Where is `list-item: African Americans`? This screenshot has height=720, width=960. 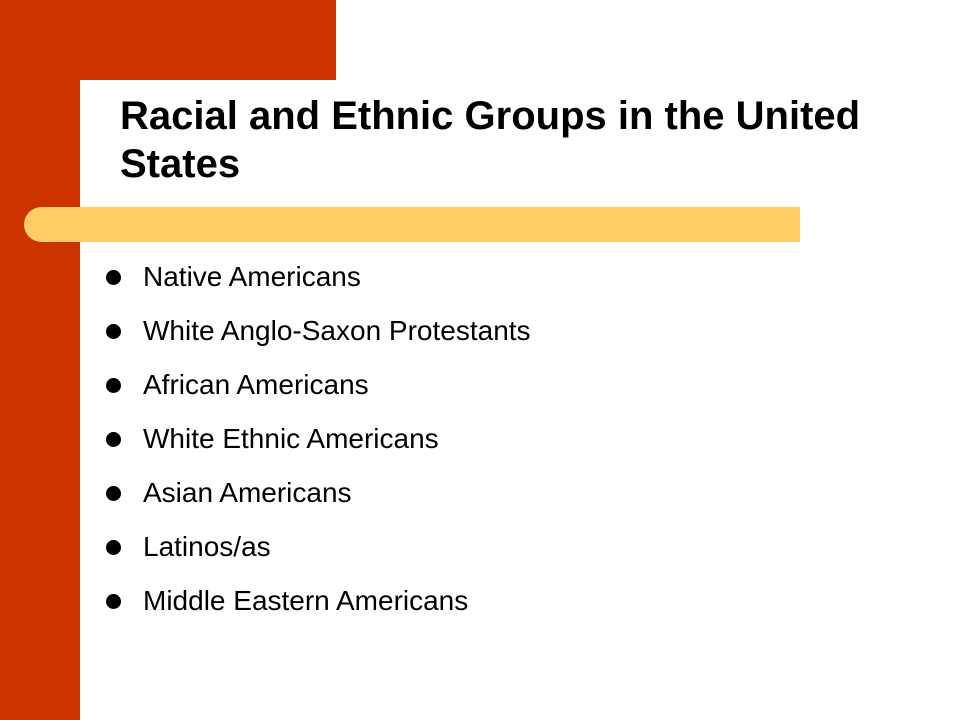 list-item: African Americans is located at coordinates (318, 392).